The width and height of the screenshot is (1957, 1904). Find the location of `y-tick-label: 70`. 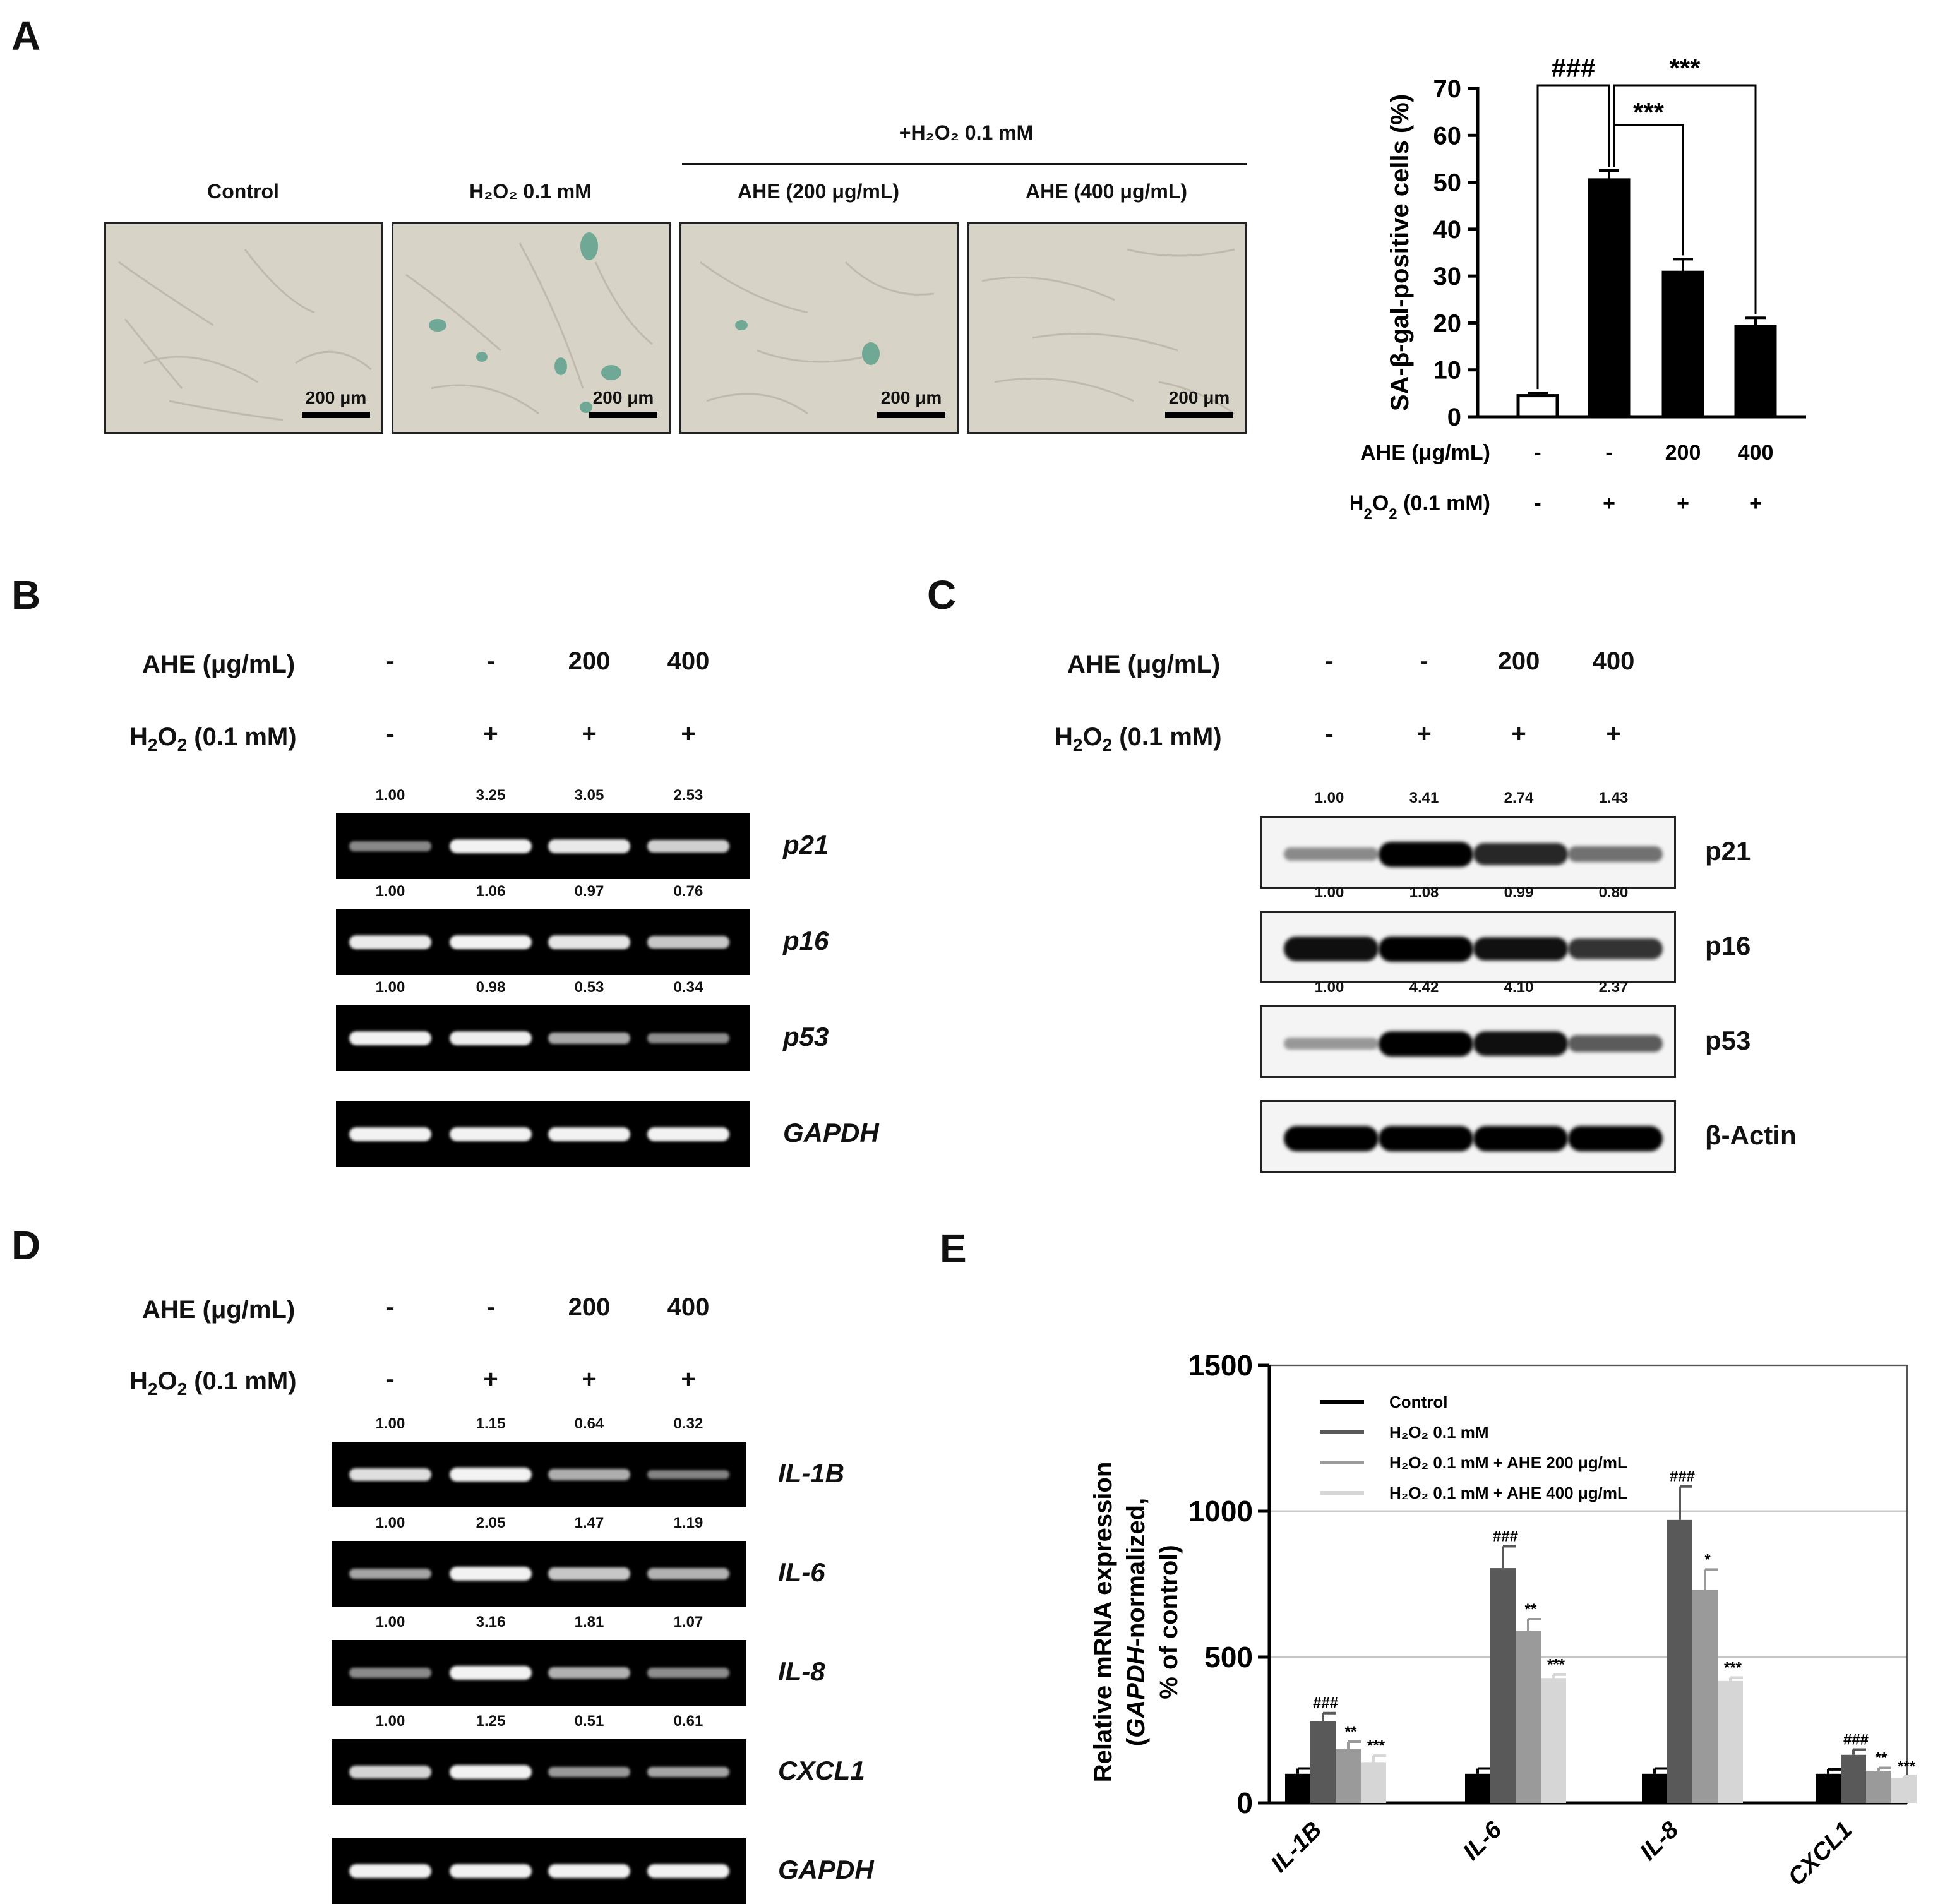

y-tick-label: 70 is located at coordinates (1447, 89).